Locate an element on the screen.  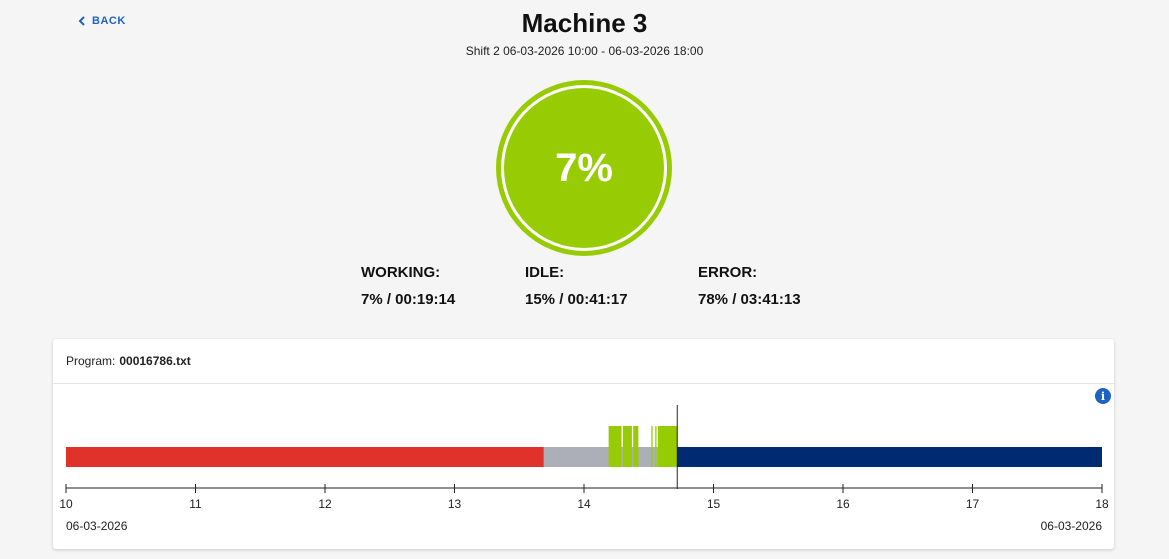
tick-label: 13 is located at coordinates (454, 504).